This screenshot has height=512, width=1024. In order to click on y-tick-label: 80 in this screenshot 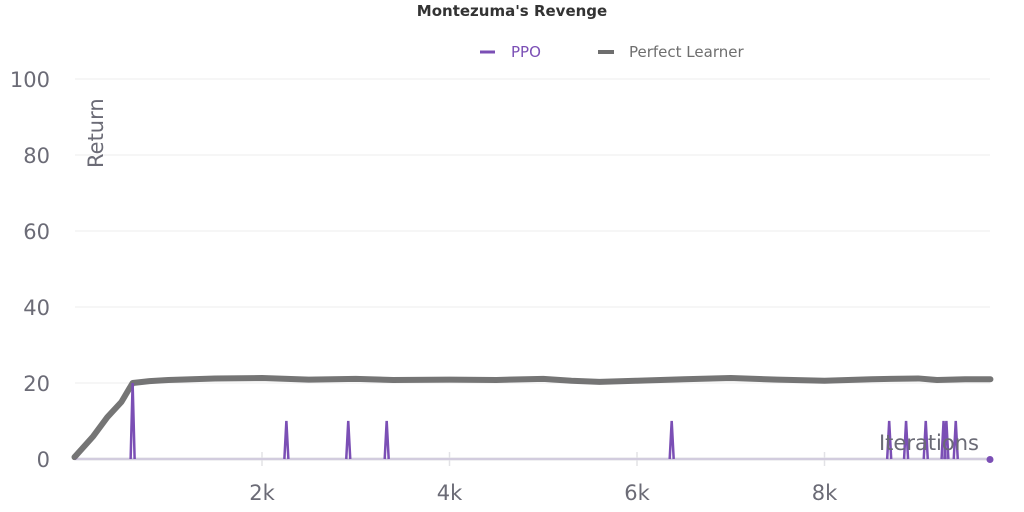, I will do `click(36, 156)`.